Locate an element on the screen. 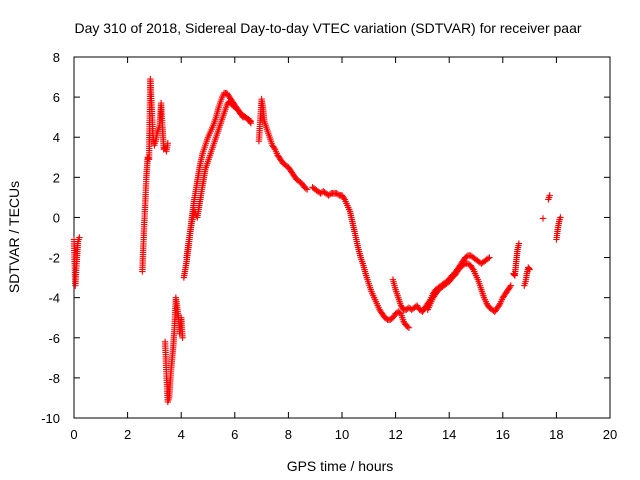 The width and height of the screenshot is (640, 480). x-tick-label: 4 is located at coordinates (181, 434).